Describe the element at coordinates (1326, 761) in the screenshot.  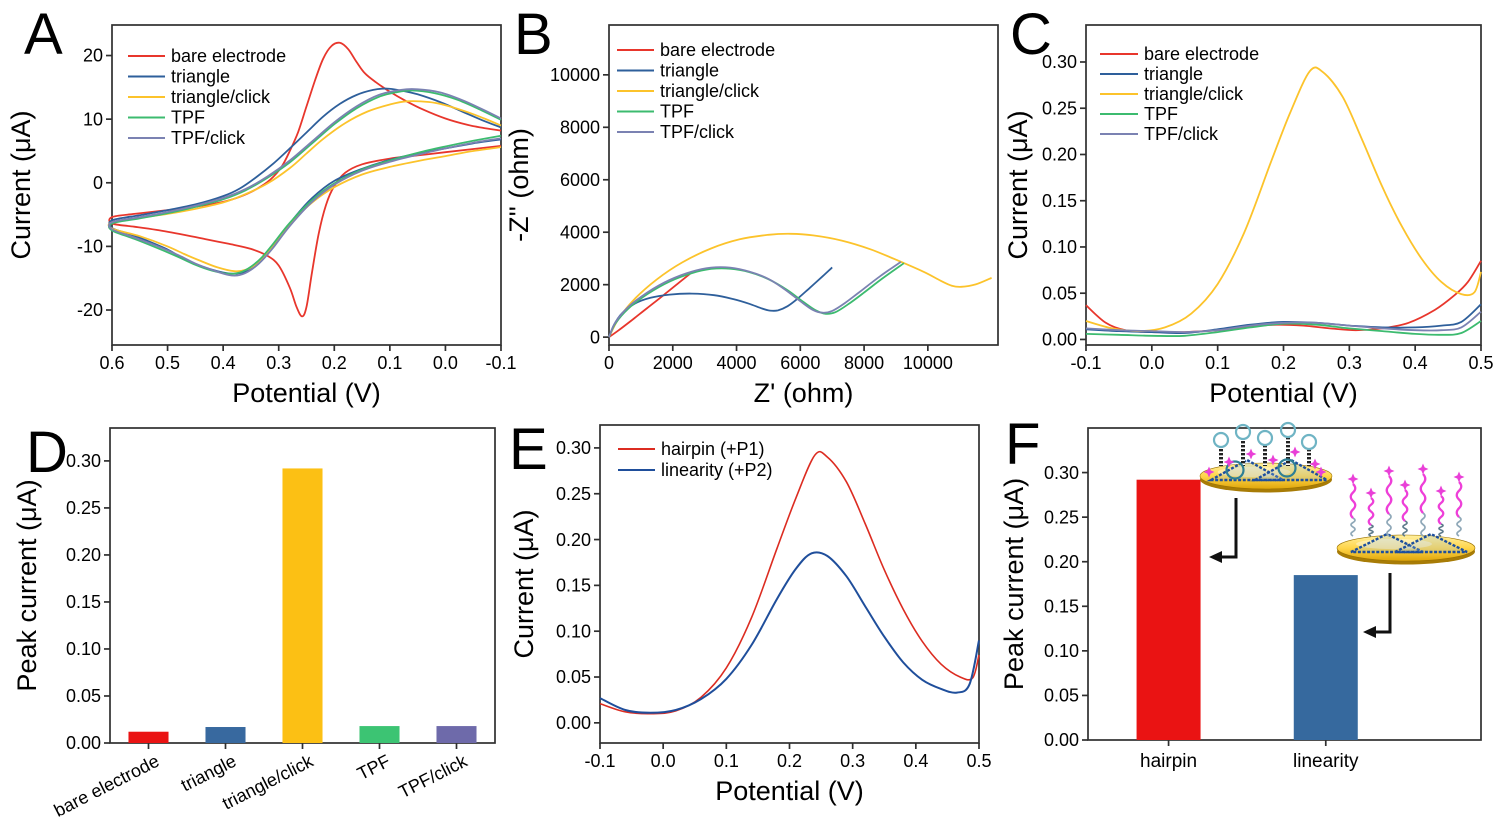
I see `category-label-linearity: linearity` at that location.